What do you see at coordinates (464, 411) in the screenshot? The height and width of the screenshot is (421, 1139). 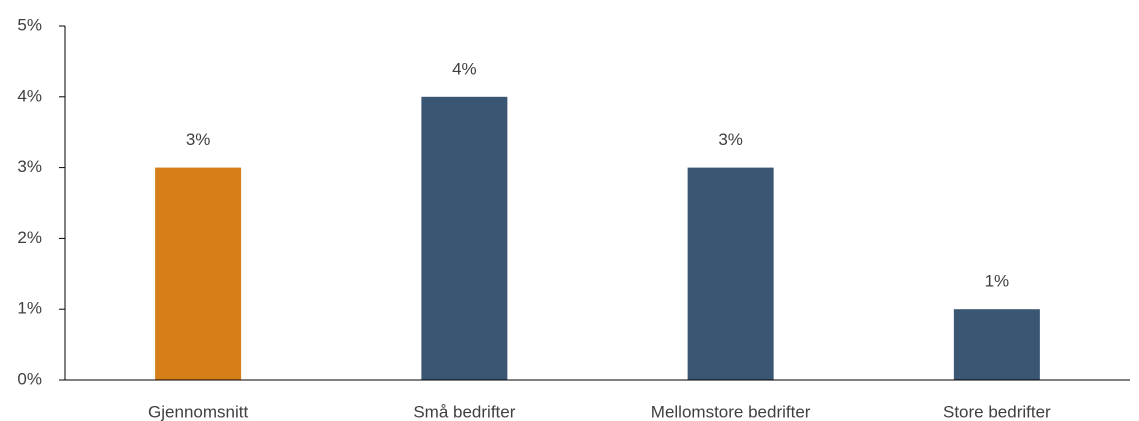 I see `x-tick-label: Små bedrifter` at bounding box center [464, 411].